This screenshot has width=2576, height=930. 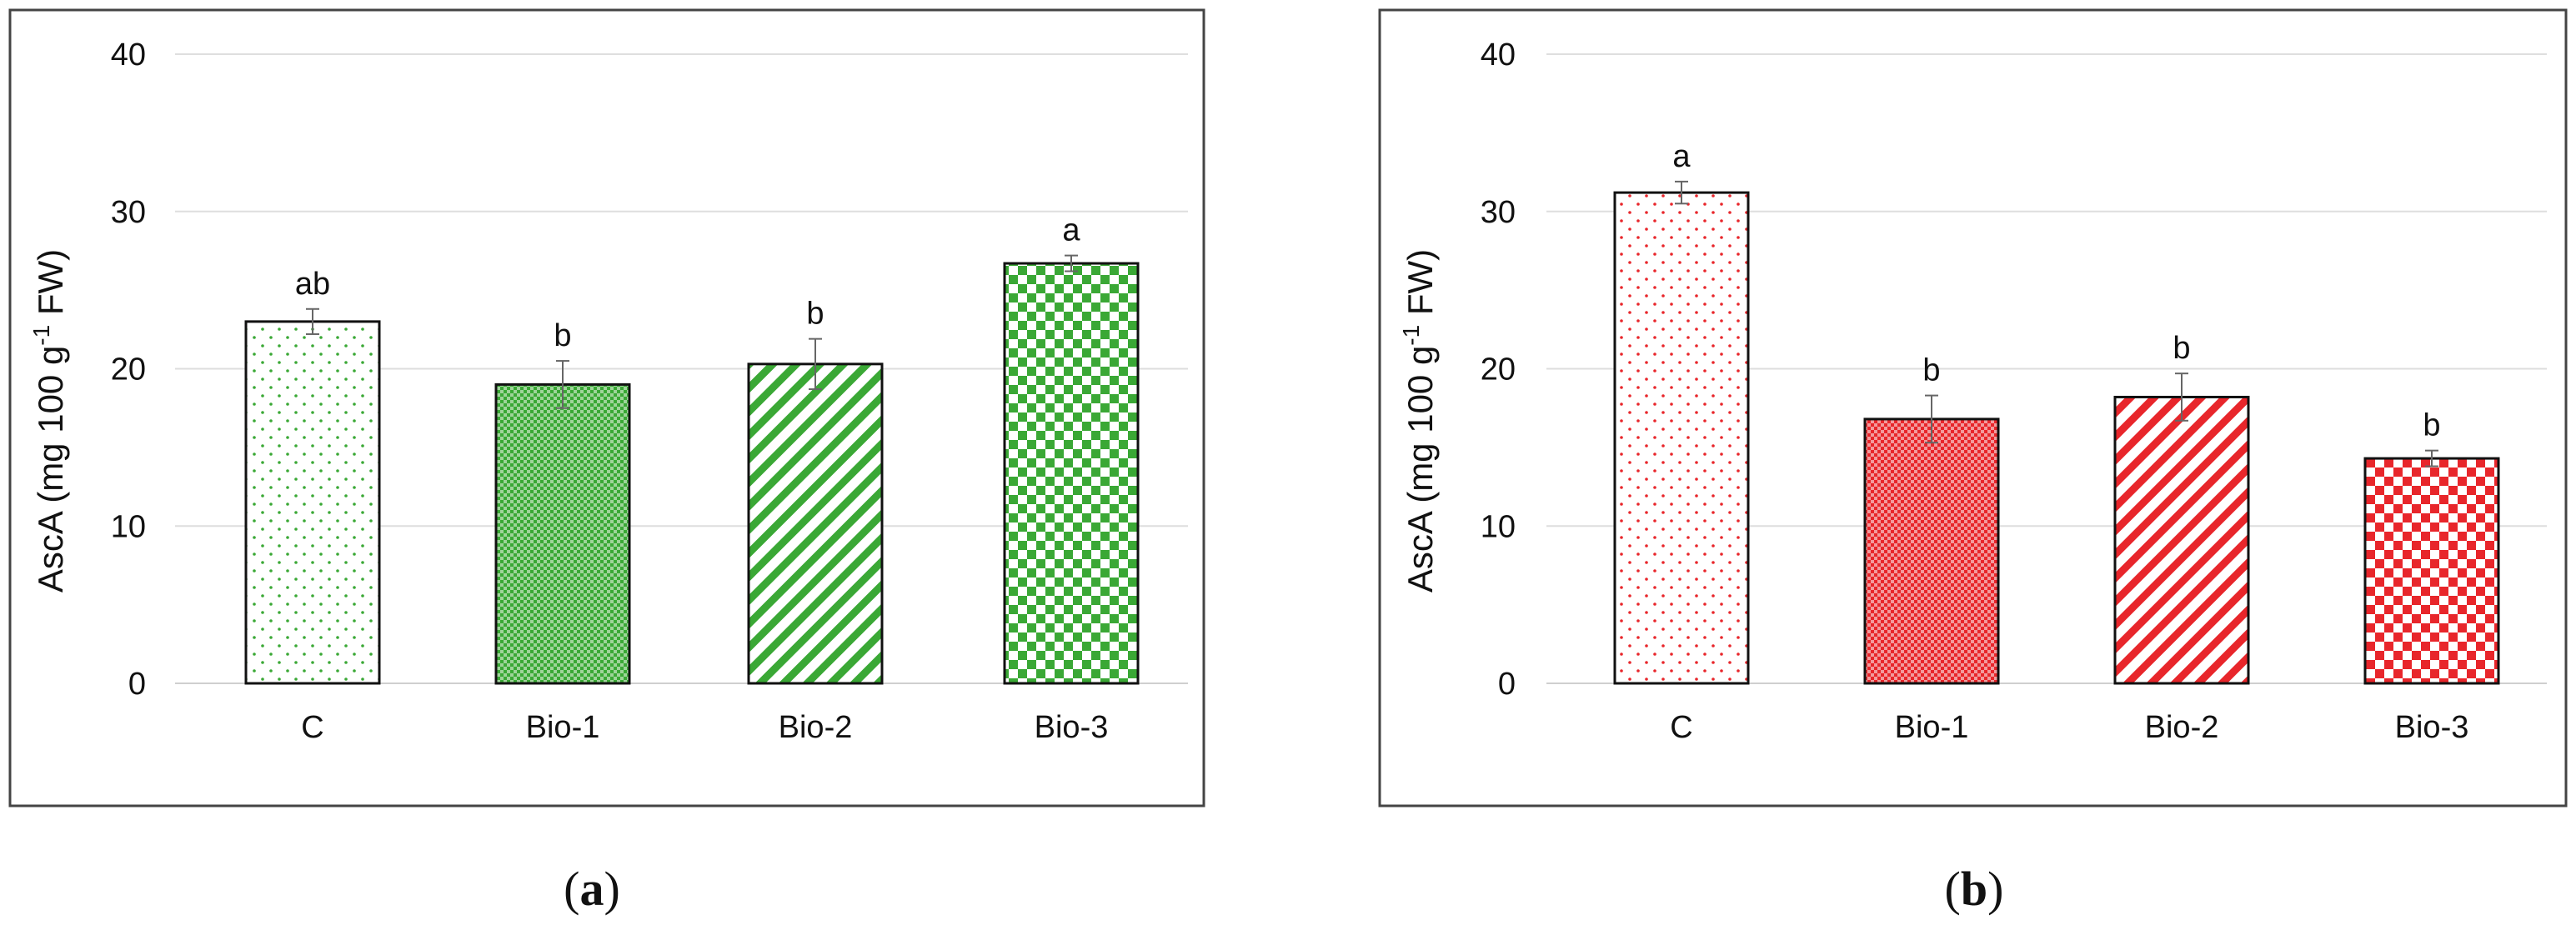 I want to click on panel-label: (a), so click(x=592, y=889).